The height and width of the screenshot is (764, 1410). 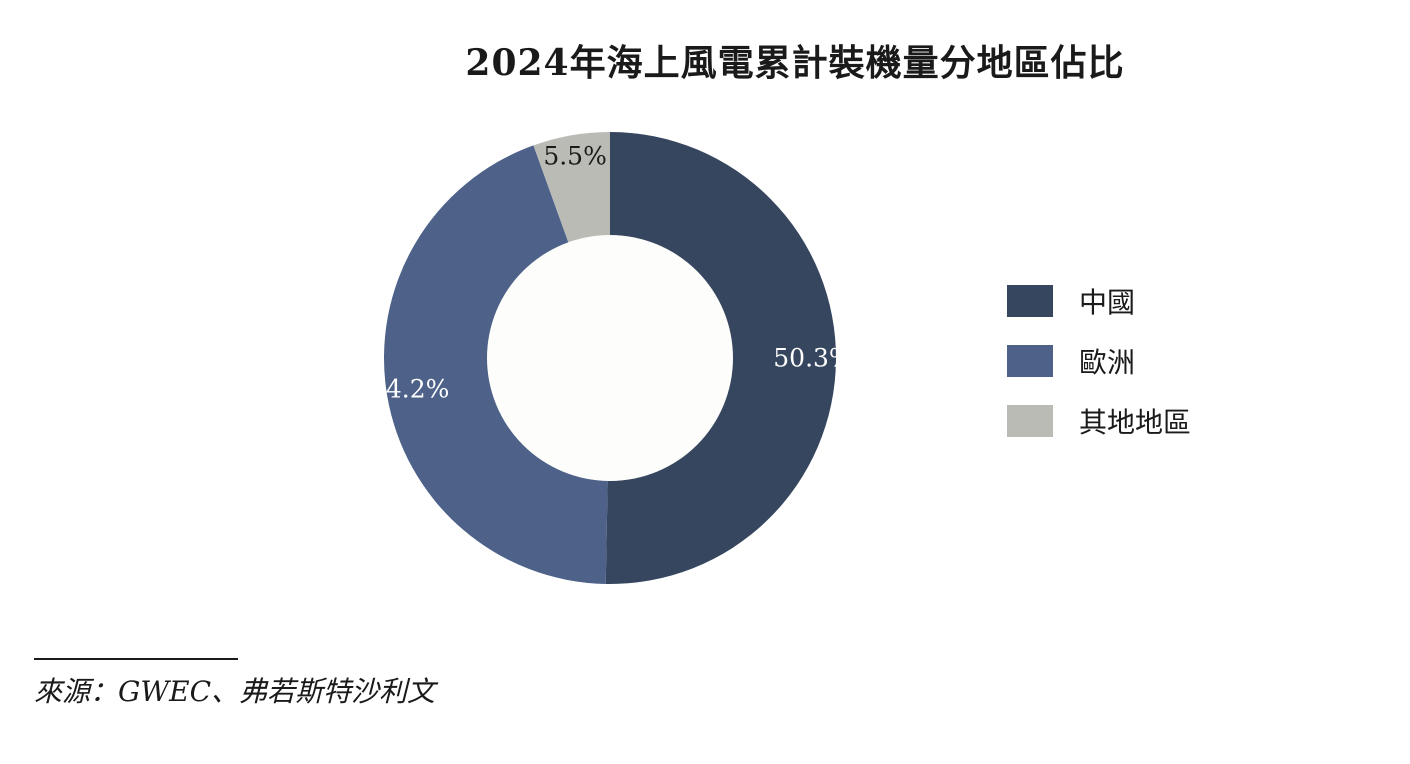 What do you see at coordinates (610, 358) in the screenshot?
I see `donut-hole` at bounding box center [610, 358].